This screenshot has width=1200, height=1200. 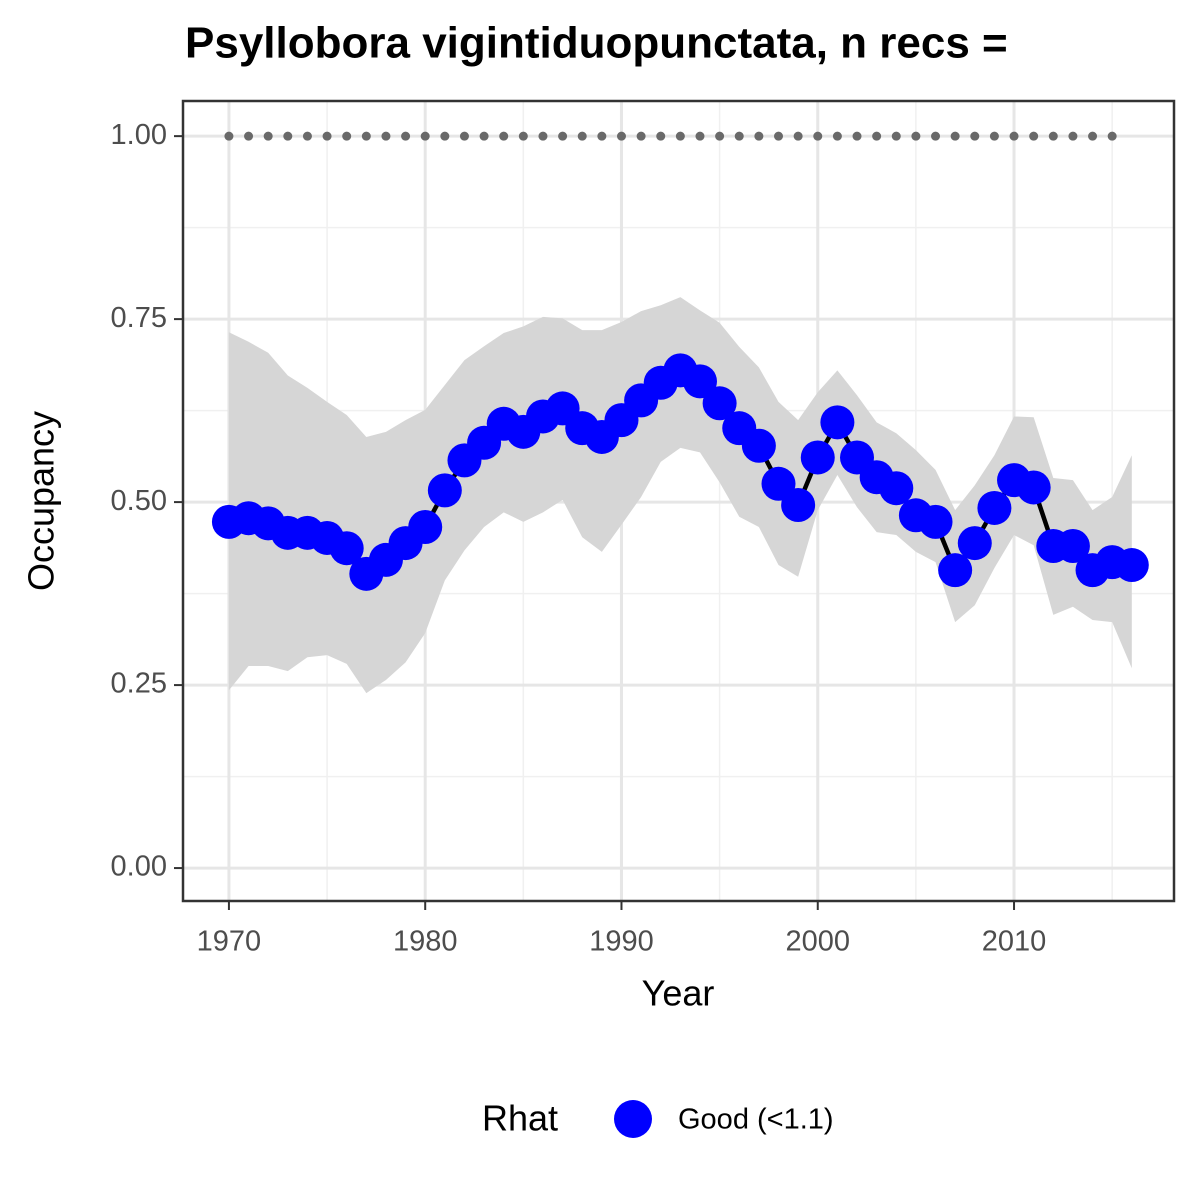 What do you see at coordinates (139, 135) in the screenshot?
I see `y-tick-label: 1.00` at bounding box center [139, 135].